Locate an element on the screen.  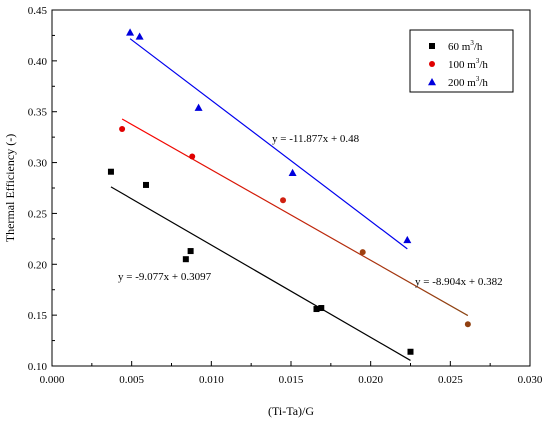
x-tick-label: 0.030 is located at coordinates (530, 380).